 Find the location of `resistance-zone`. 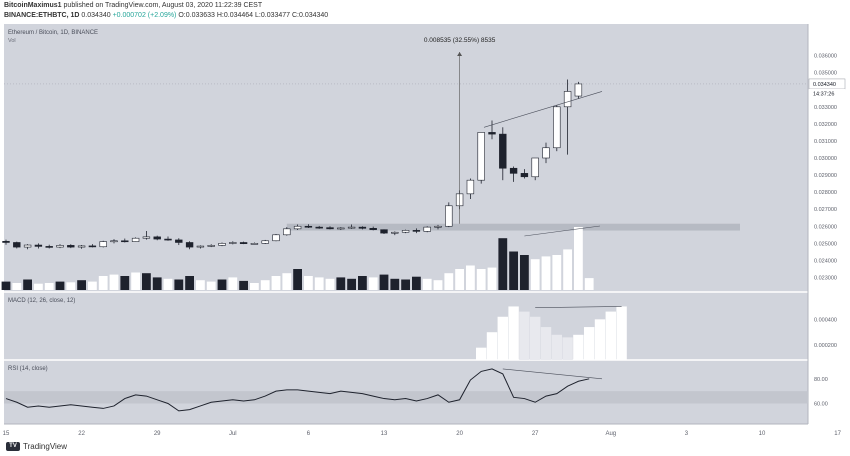

resistance-zone is located at coordinates (513, 227).